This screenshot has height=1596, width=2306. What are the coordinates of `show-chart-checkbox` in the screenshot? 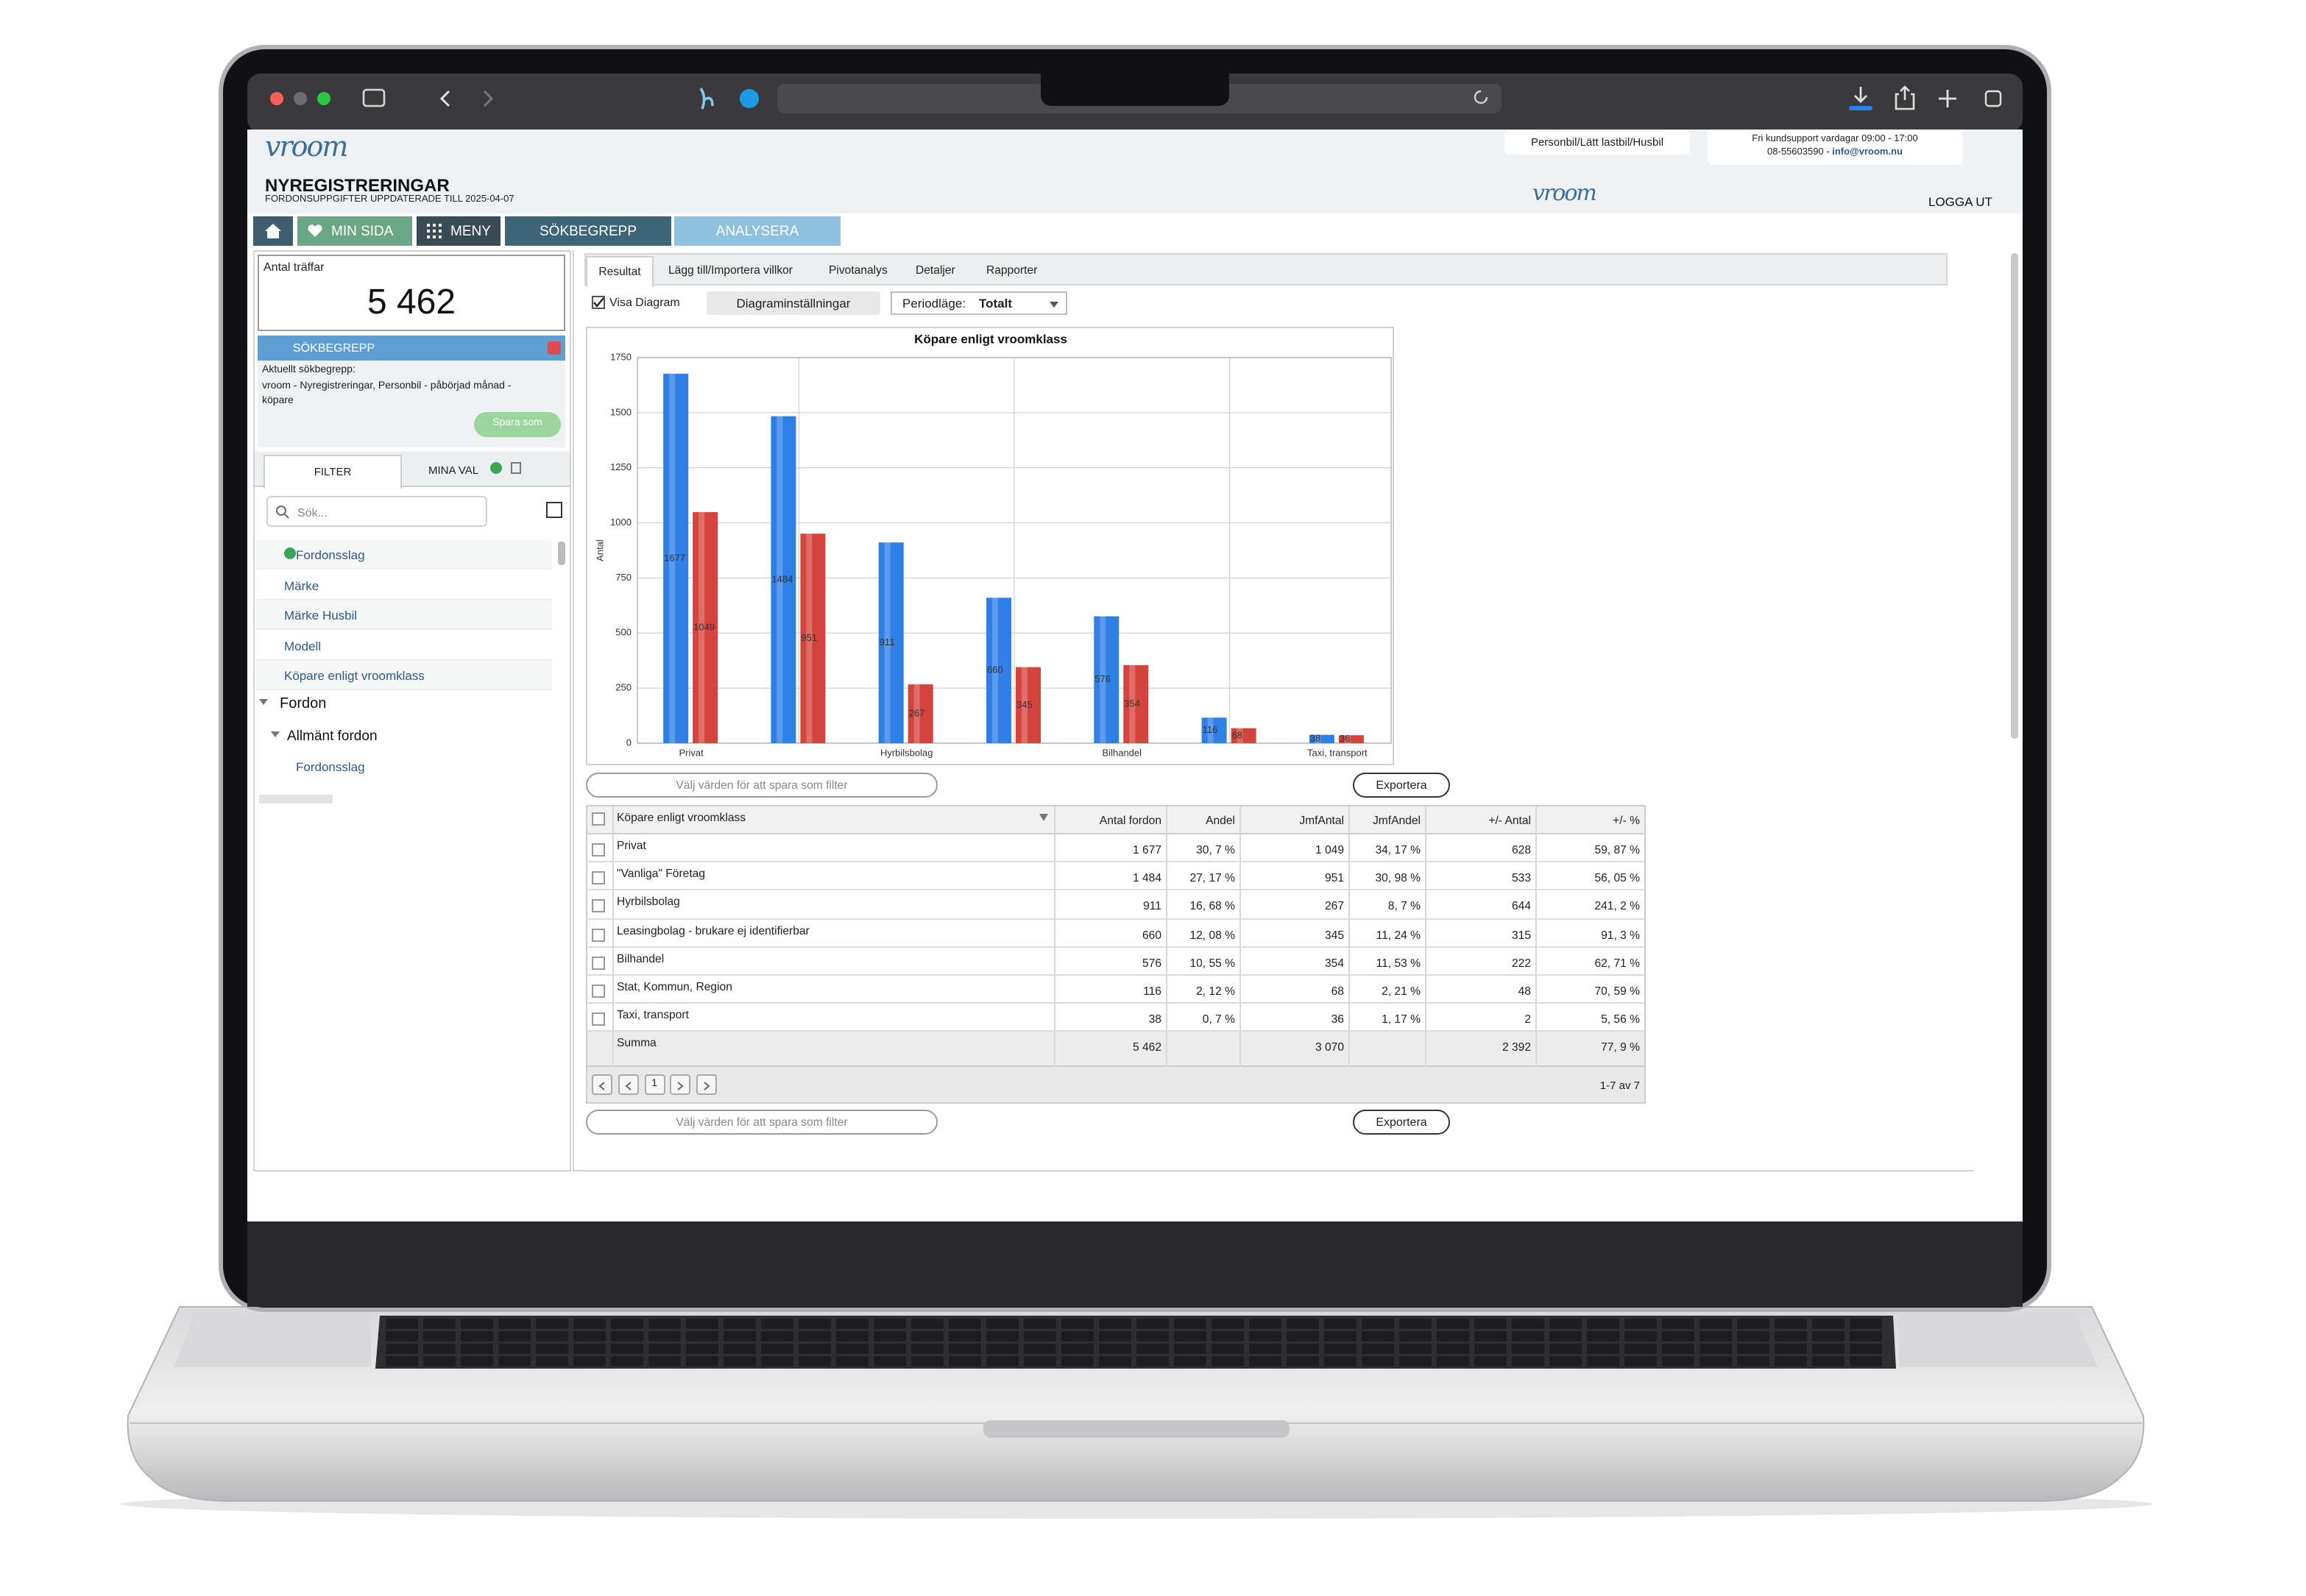 It's located at (598, 303).